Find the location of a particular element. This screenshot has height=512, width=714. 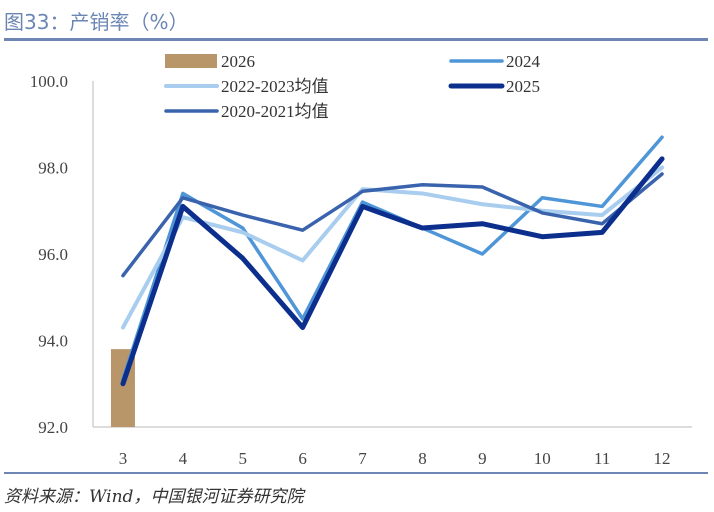

x-tick-label: 6 is located at coordinates (302, 458).